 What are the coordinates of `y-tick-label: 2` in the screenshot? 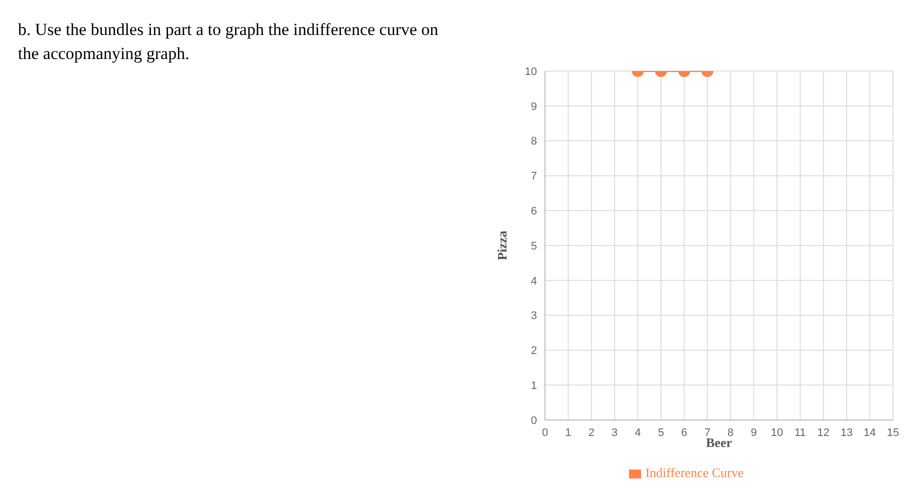 It's located at (533, 351).